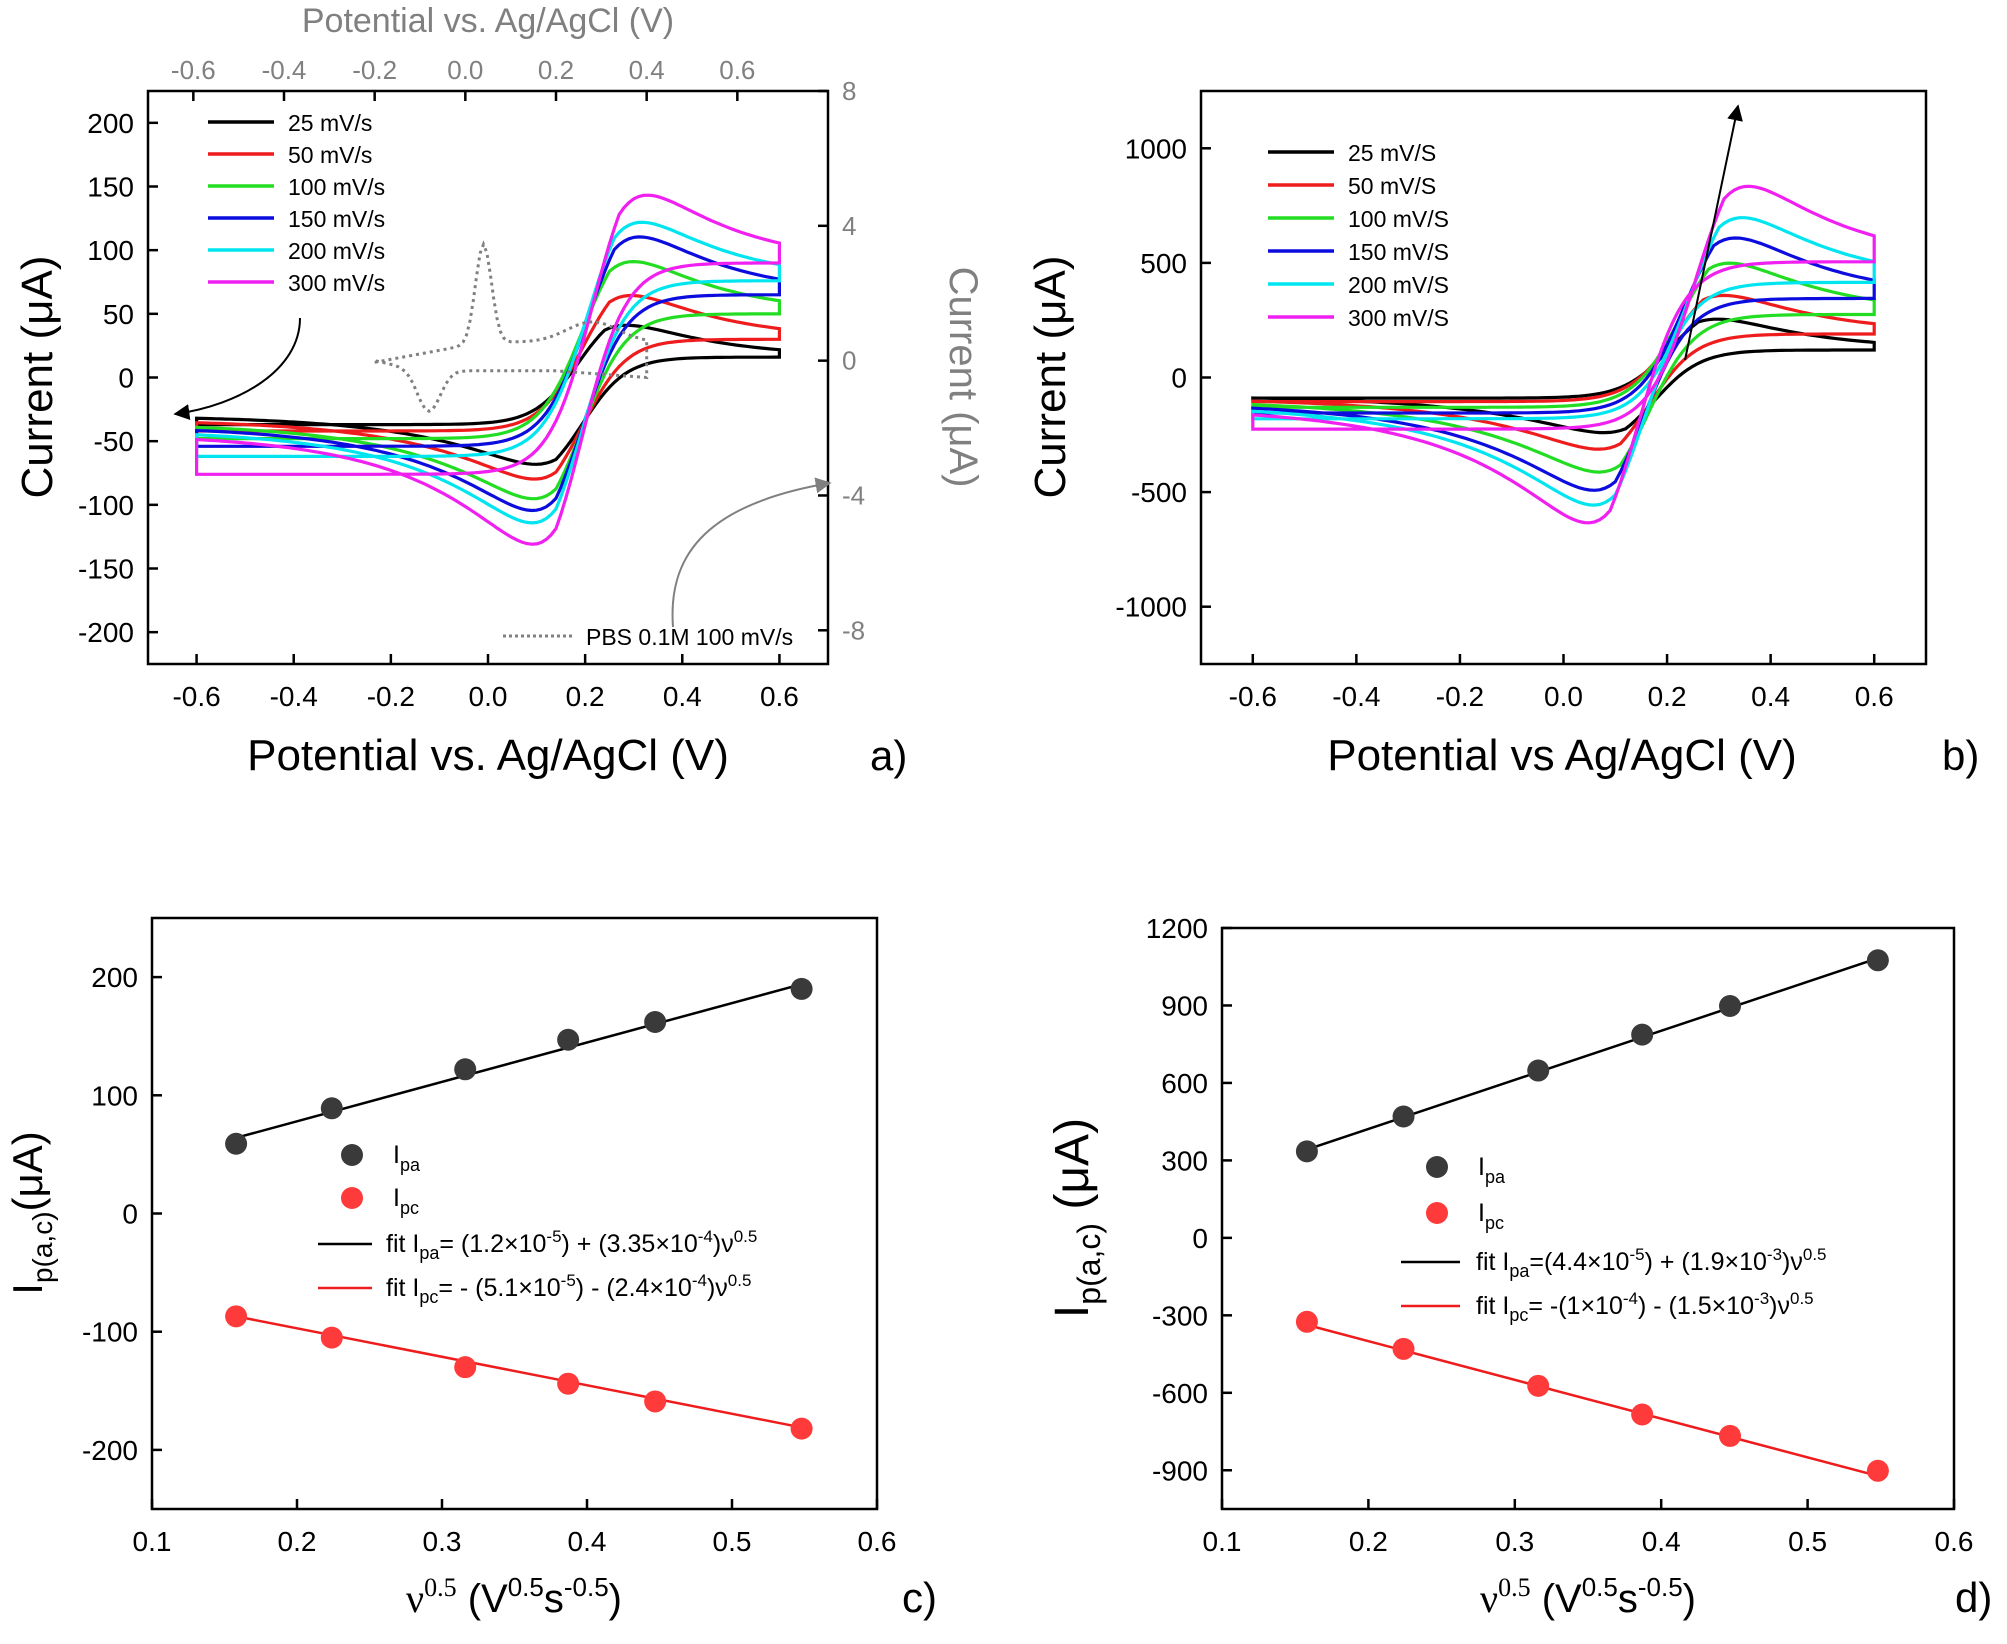  I want to click on y-tick-label: 200, so click(114, 977).